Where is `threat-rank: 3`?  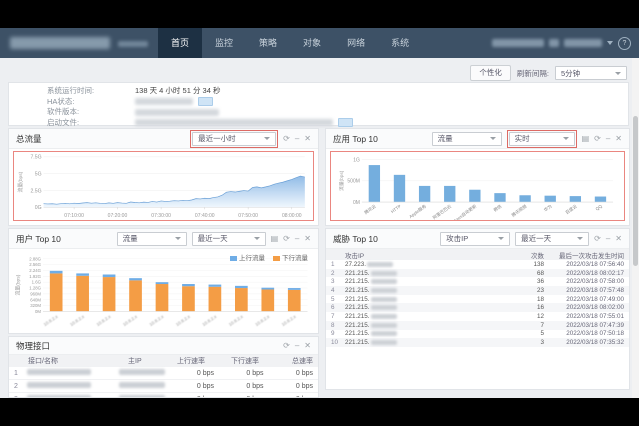 threat-rank: 3 is located at coordinates (333, 282).